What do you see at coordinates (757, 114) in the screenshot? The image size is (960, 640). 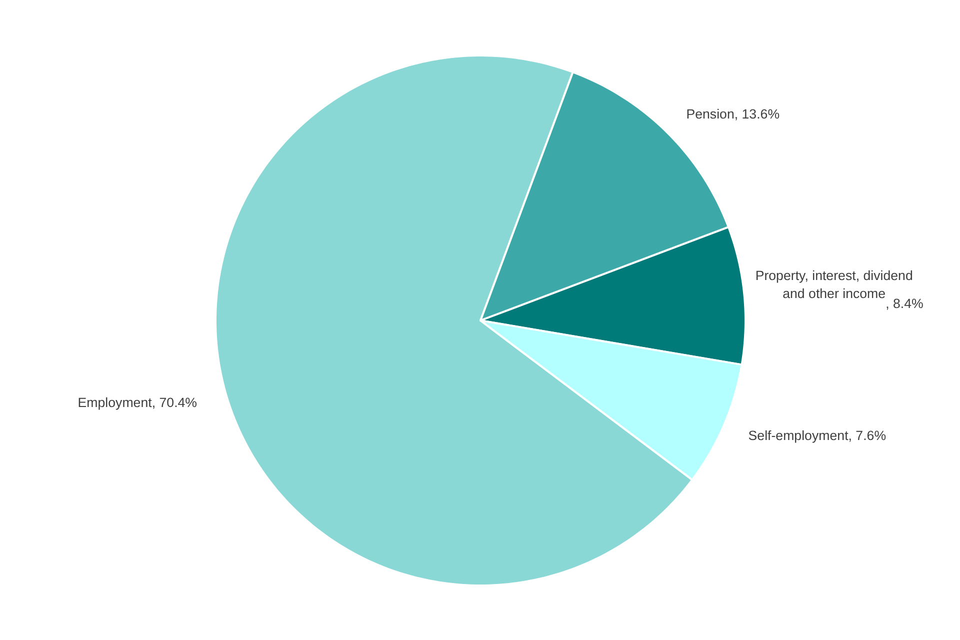 I see `data-label: , 13.6%` at bounding box center [757, 114].